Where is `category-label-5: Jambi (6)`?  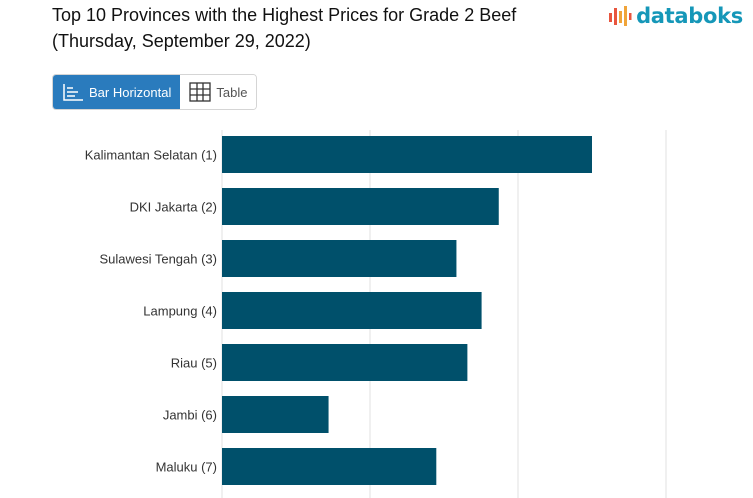
category-label-5: Jambi (6) is located at coordinates (190, 415).